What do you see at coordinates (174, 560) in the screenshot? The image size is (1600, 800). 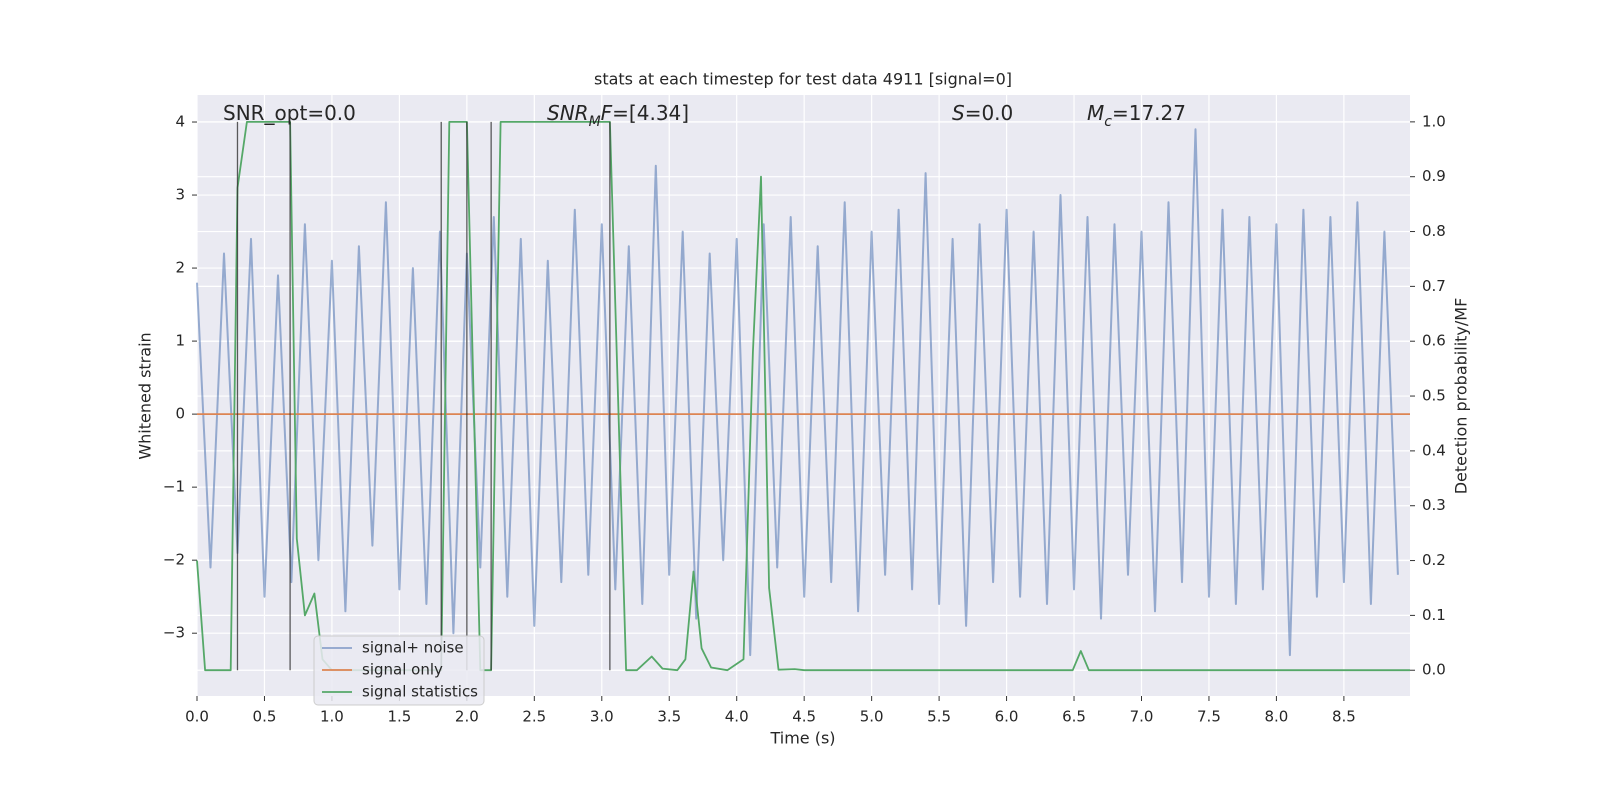 I see `y-tick-label: −2` at bounding box center [174, 560].